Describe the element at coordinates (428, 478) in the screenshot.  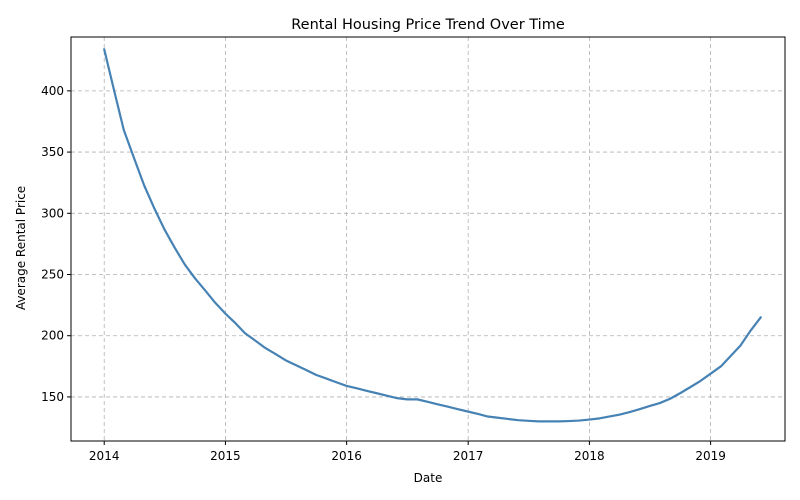
I see `x-axis-title: Date` at that location.